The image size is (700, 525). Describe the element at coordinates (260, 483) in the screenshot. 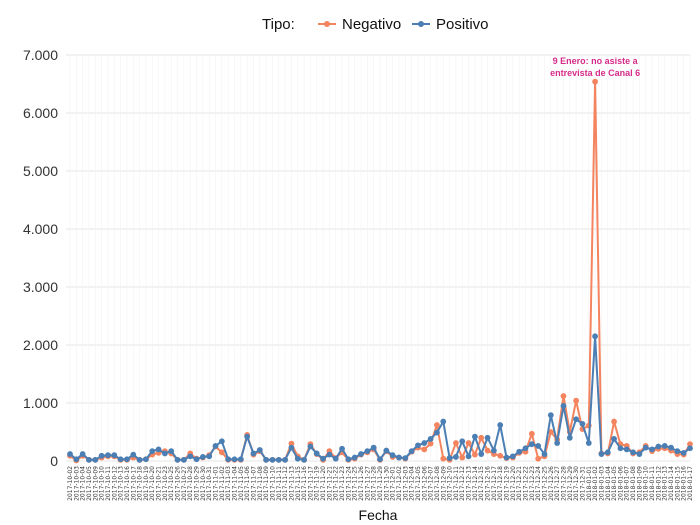

I see `x-tick-label: 2017-11-08` at that location.